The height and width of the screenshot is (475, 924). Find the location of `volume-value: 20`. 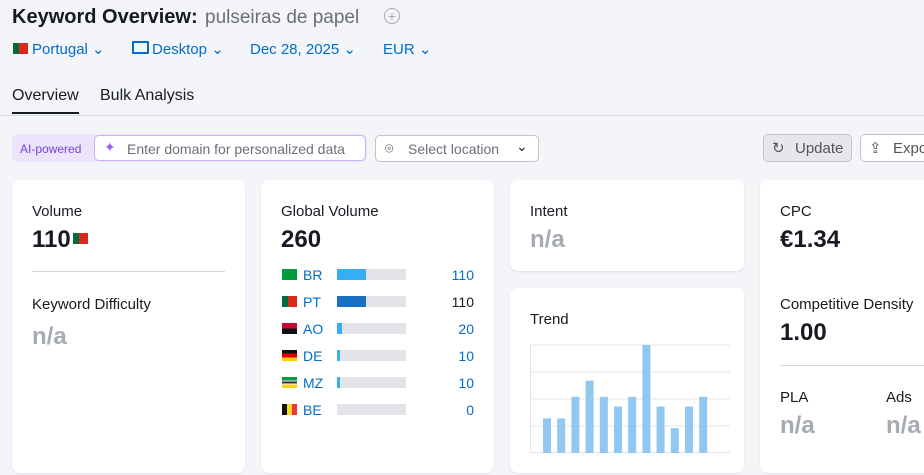

volume-value: 20 is located at coordinates (466, 329).